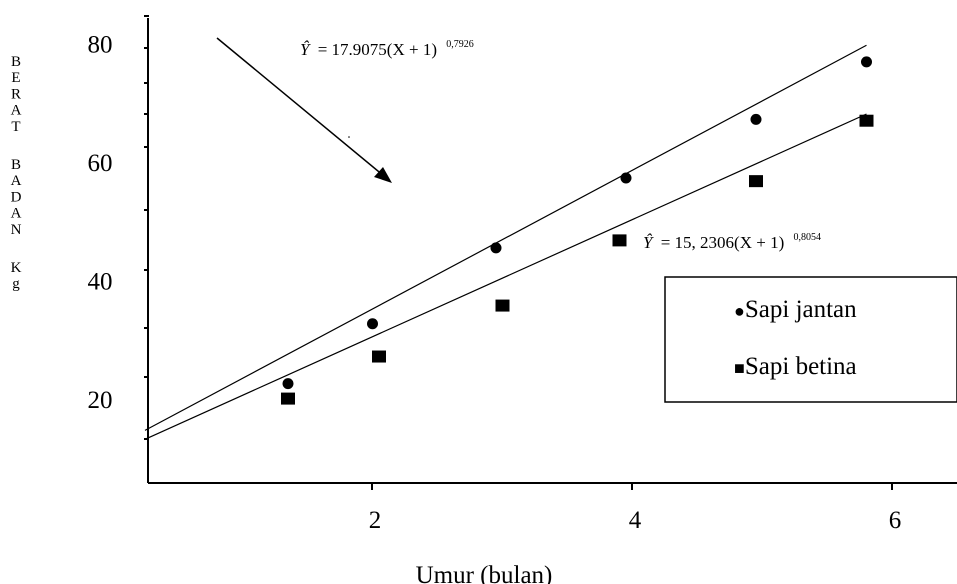 This screenshot has height=584, width=957. What do you see at coordinates (100, 223) in the screenshot?
I see `y-tick-labels: 20 40 60 80` at bounding box center [100, 223].